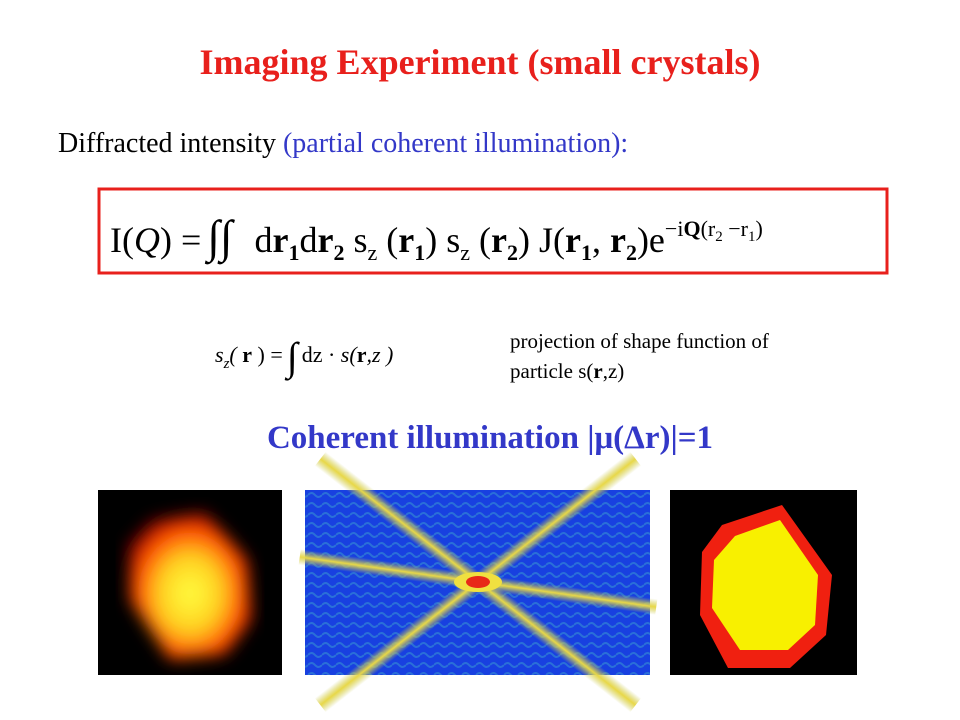  I want to click on projection-equation: sz( r ) = ∫ dz · s(r,z ), so click(304, 357).